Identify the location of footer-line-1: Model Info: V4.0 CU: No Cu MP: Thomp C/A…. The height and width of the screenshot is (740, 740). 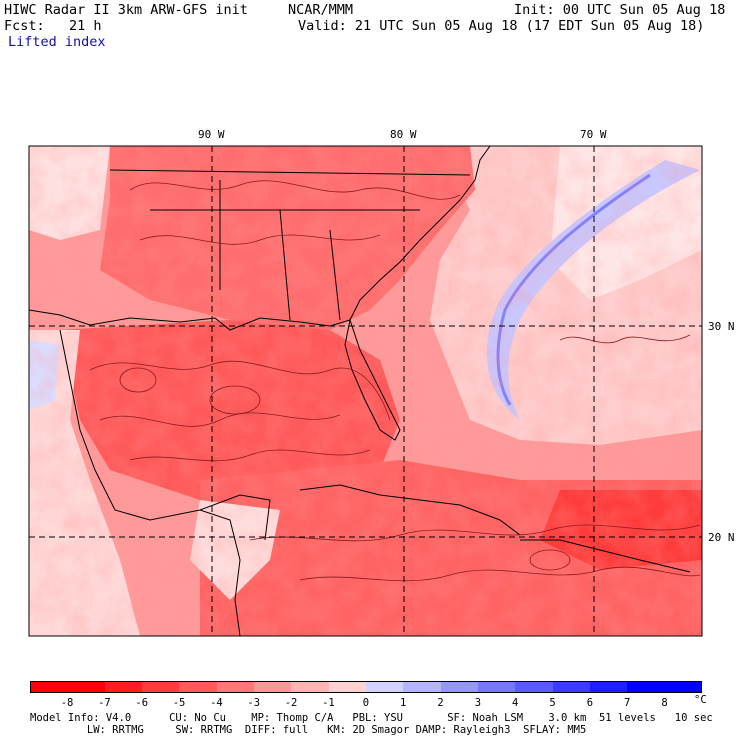
(371, 718).